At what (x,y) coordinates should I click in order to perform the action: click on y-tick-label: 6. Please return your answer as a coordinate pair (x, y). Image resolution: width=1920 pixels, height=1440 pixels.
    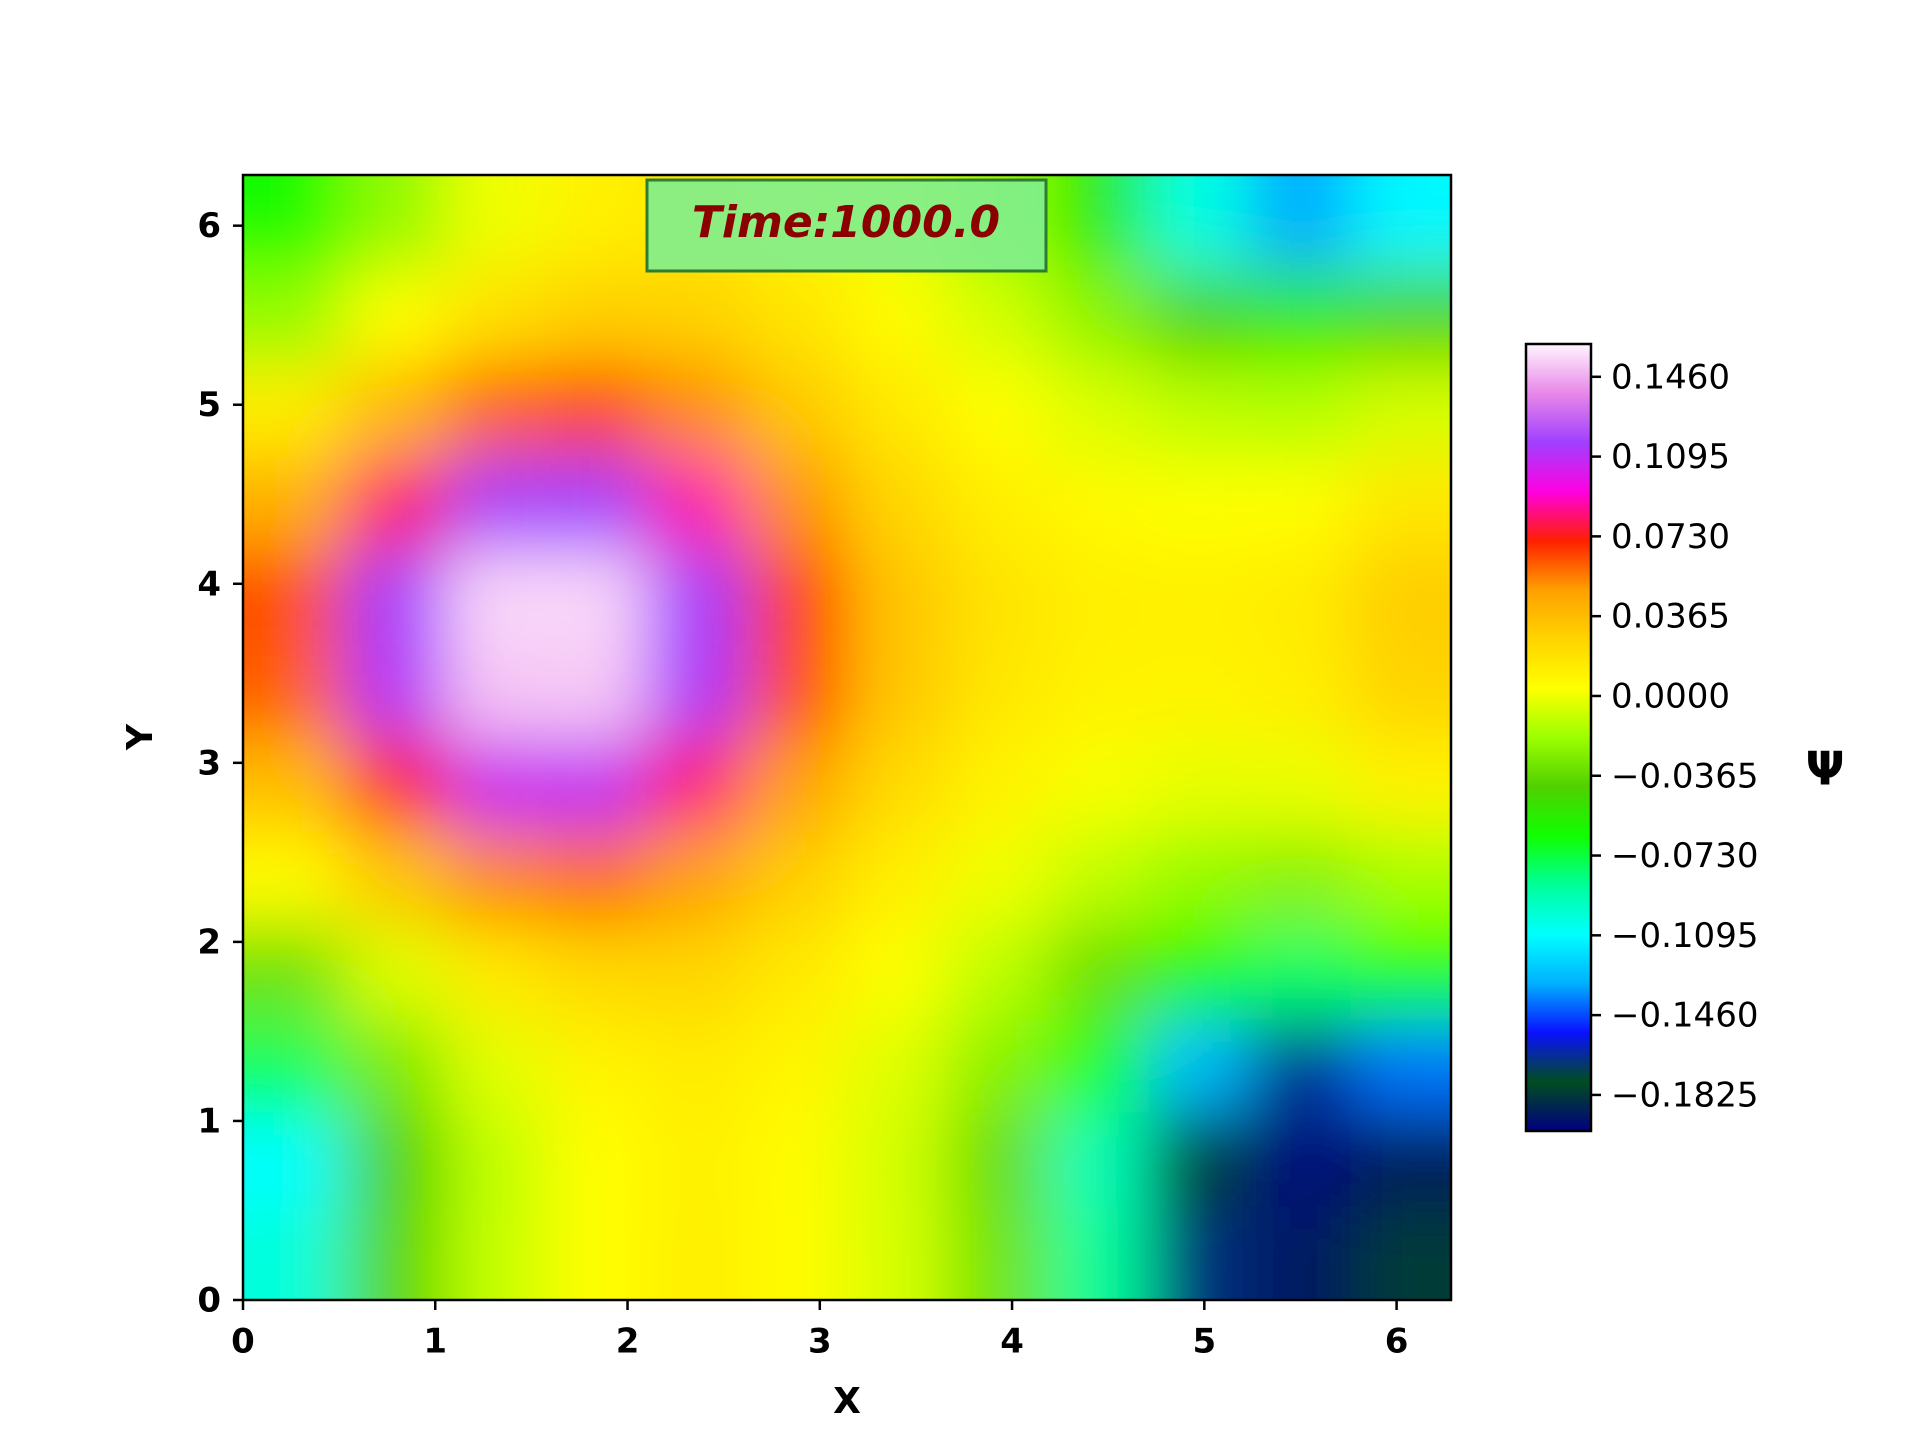
    Looking at the image, I should click on (209, 226).